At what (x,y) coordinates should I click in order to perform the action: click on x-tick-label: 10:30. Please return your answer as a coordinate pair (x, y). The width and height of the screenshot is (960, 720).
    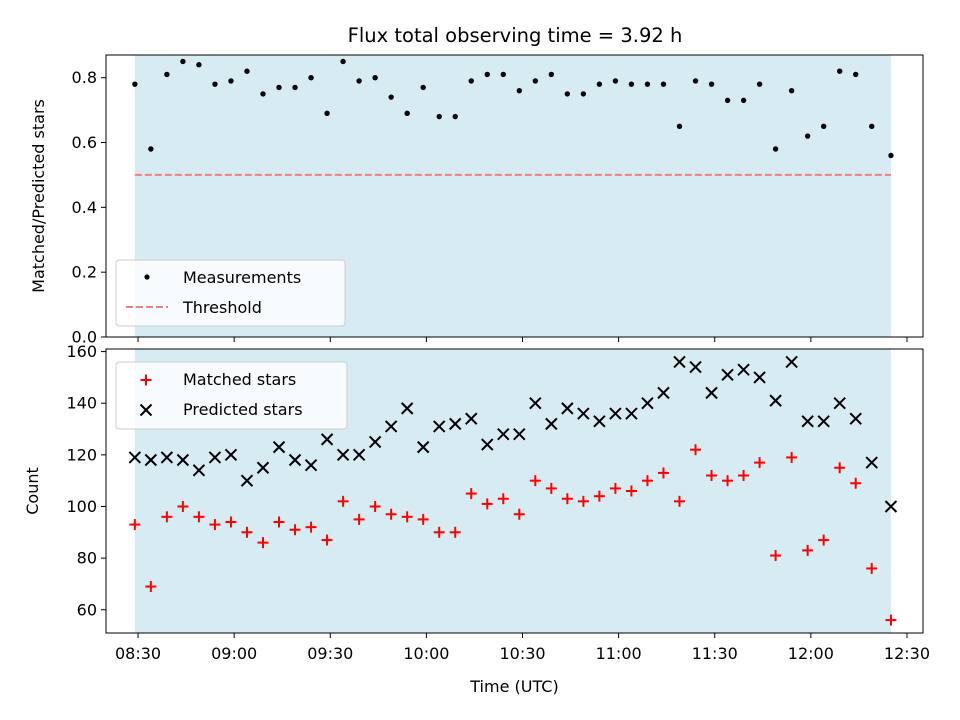
    Looking at the image, I should click on (522, 653).